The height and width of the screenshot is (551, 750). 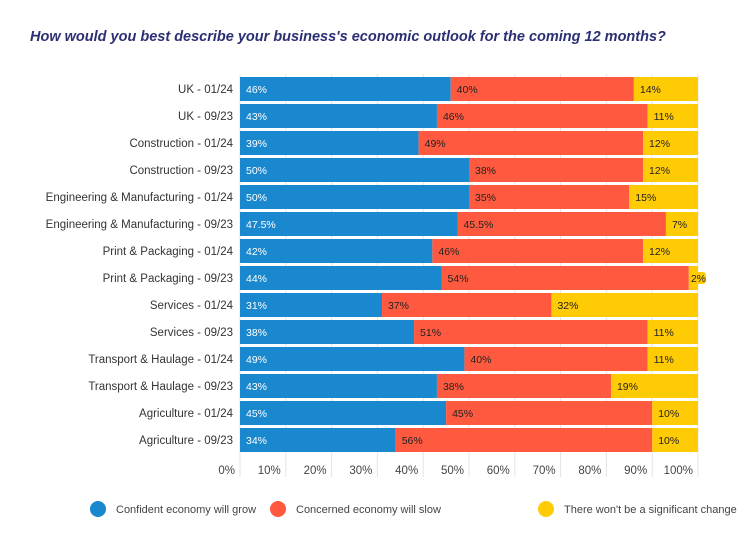 I want to click on x-tick-label: 40%, so click(x=406, y=471).